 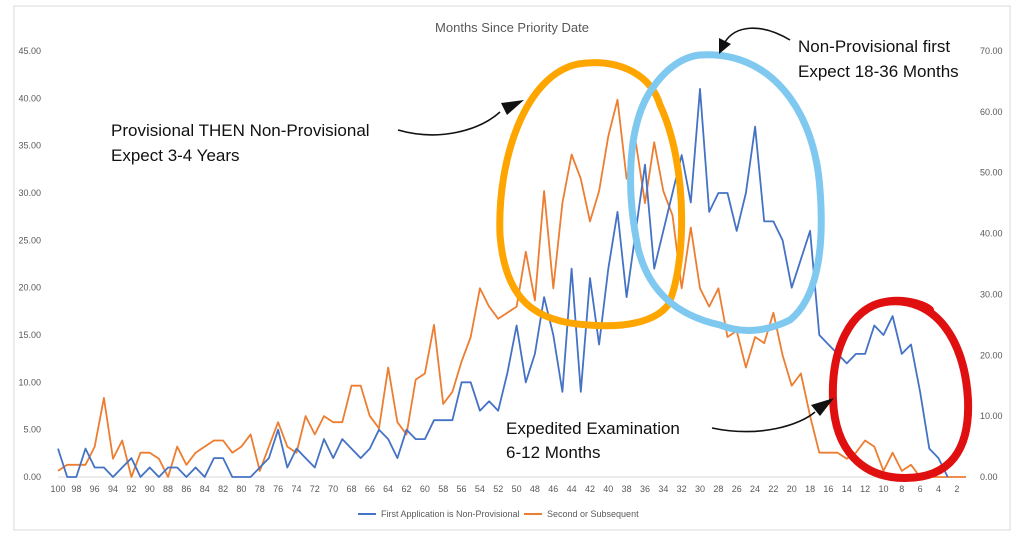 I want to click on x-tick-label: 84, so click(x=205, y=489).